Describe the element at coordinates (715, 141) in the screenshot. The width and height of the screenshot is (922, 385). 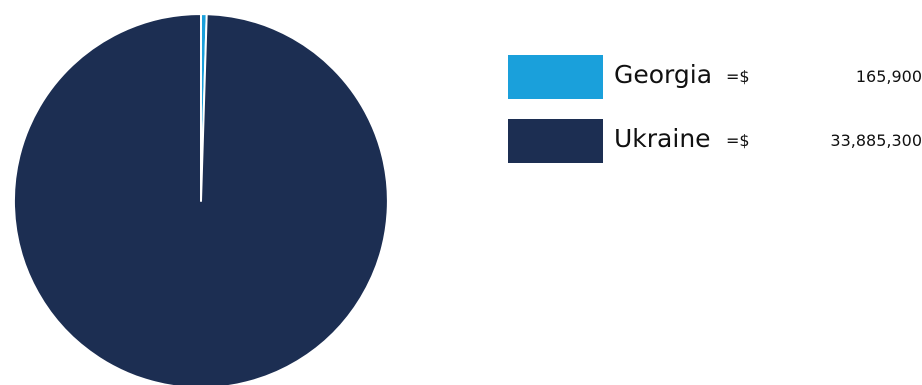
I see `legend-entry-ukraine: Ukraine =$ 33,885,300` at that location.